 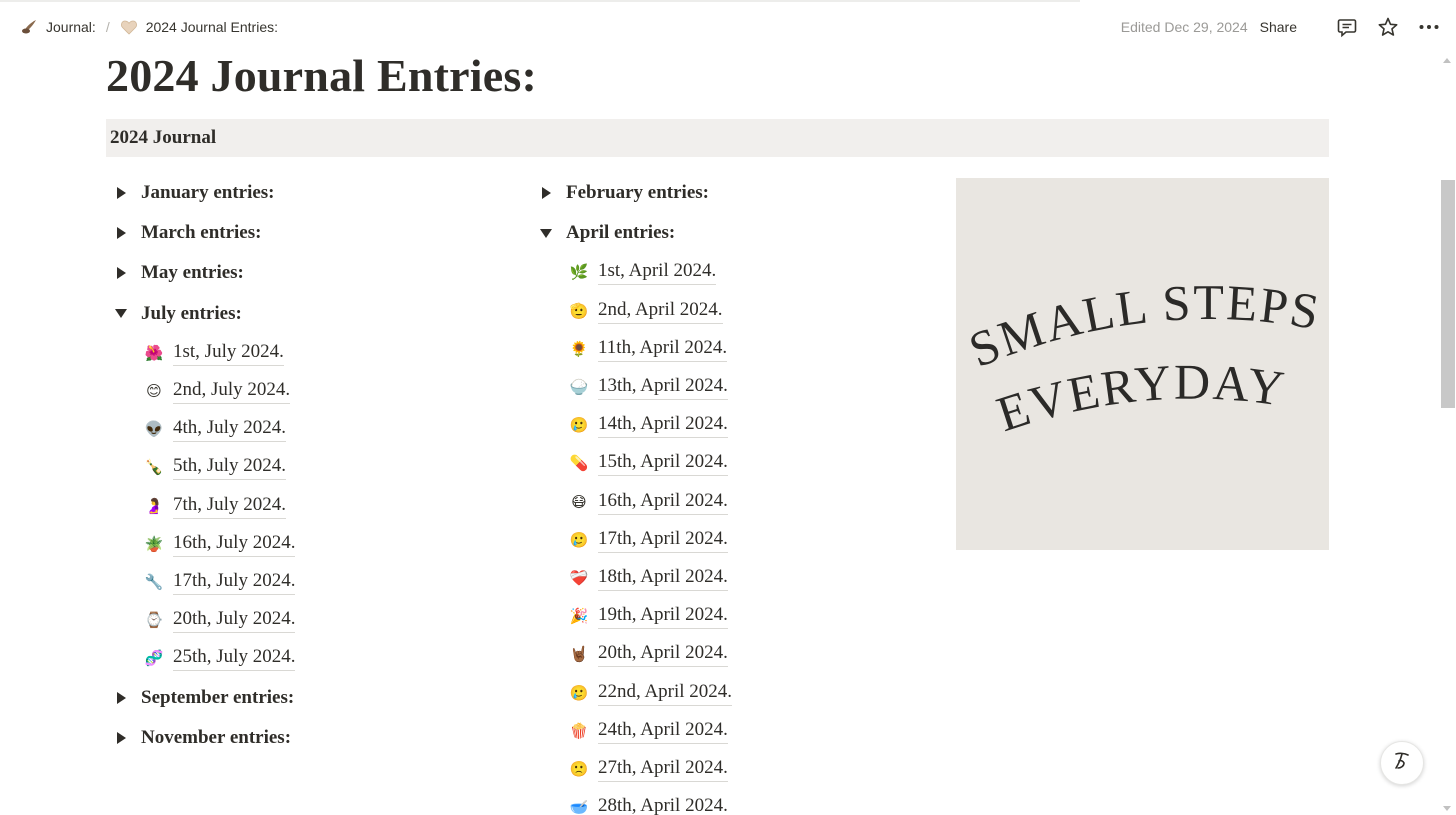 I want to click on star-icon, so click(x=1388, y=27).